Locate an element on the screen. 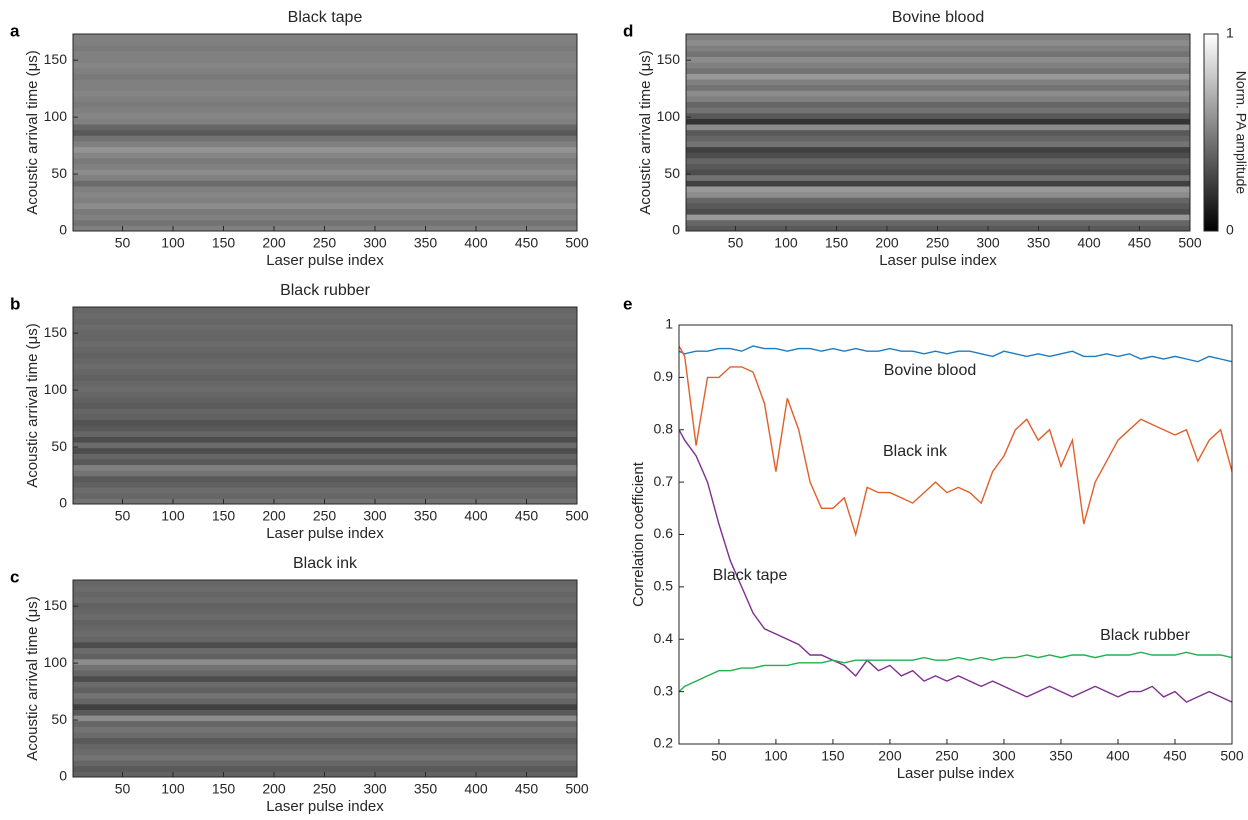  y-axis-label: Acoustic arrival time (μs) is located at coordinates (32, 678).